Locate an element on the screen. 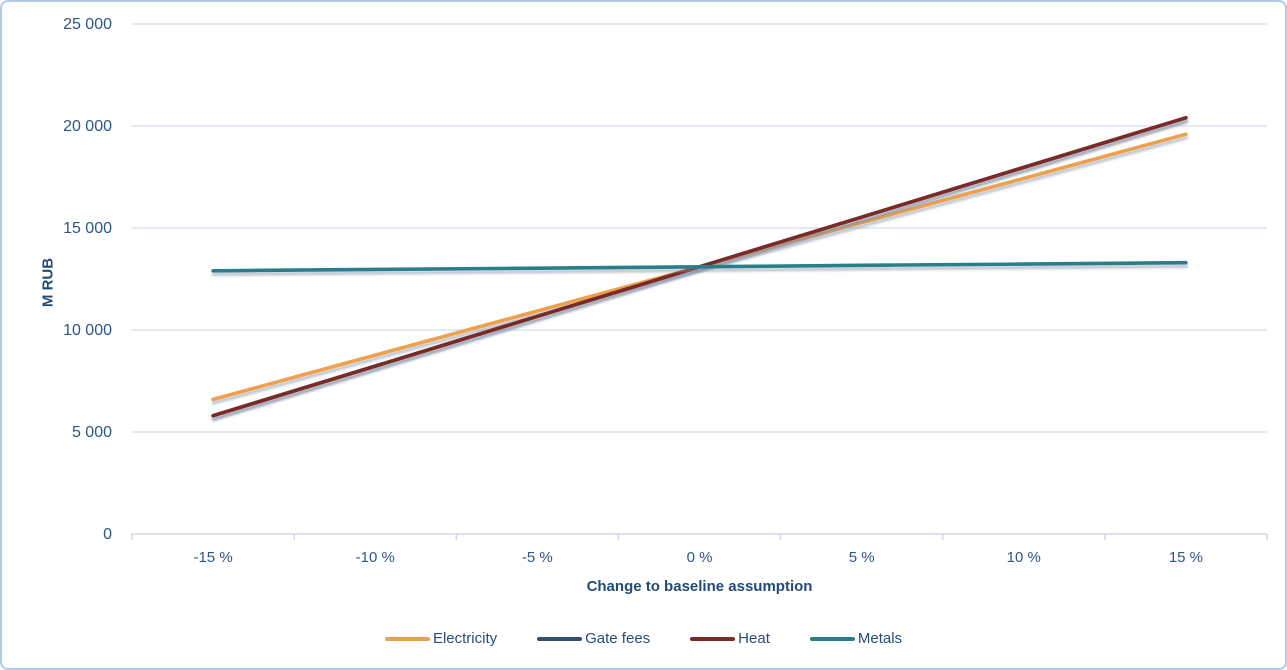 The width and height of the screenshot is (1287, 670). legend-item-gate-fees: Gate fees is located at coordinates (593, 638).